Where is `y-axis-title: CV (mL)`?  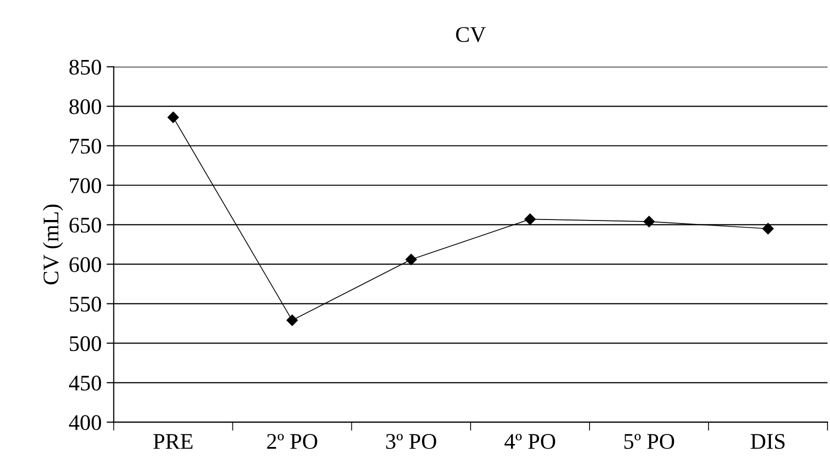 y-axis-title: CV (mL) is located at coordinates (53, 244).